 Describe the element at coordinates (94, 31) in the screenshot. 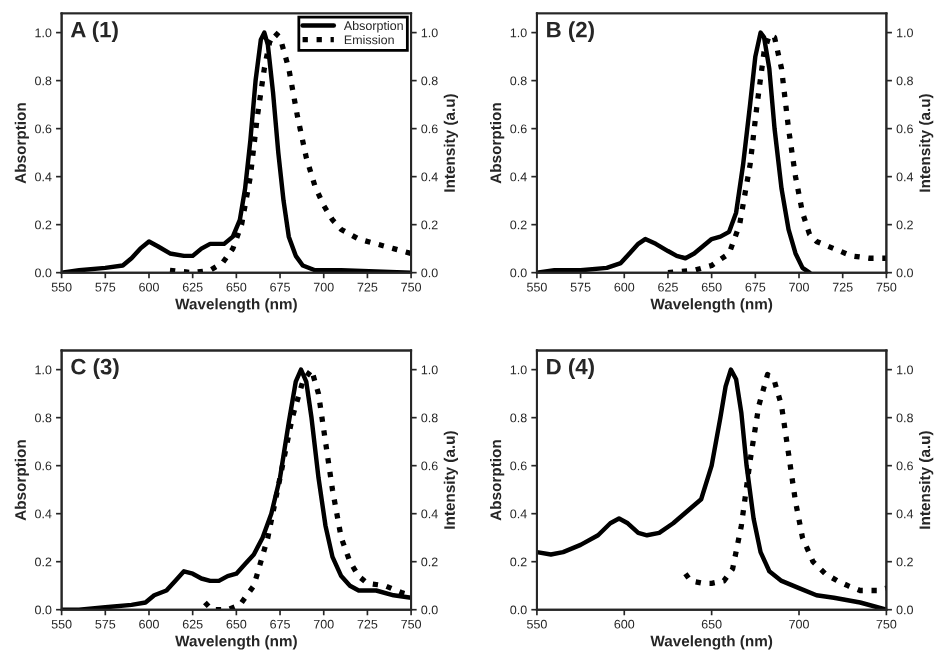

I see `chart-title: A (1)` at that location.